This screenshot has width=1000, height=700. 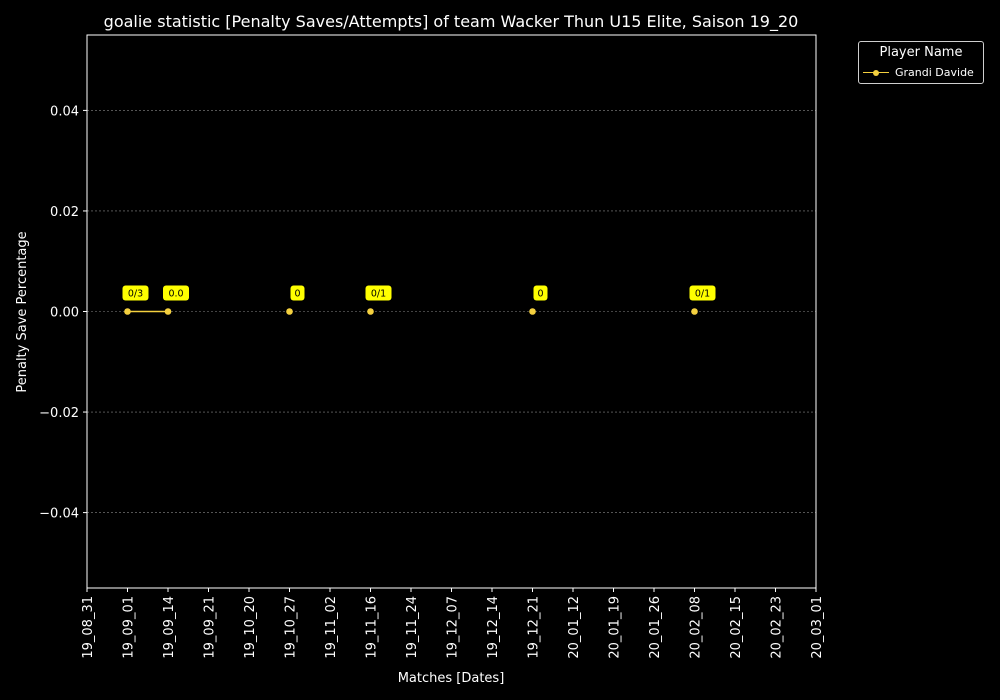 I want to click on x-tick-label: 20_02_08, so click(x=696, y=627).